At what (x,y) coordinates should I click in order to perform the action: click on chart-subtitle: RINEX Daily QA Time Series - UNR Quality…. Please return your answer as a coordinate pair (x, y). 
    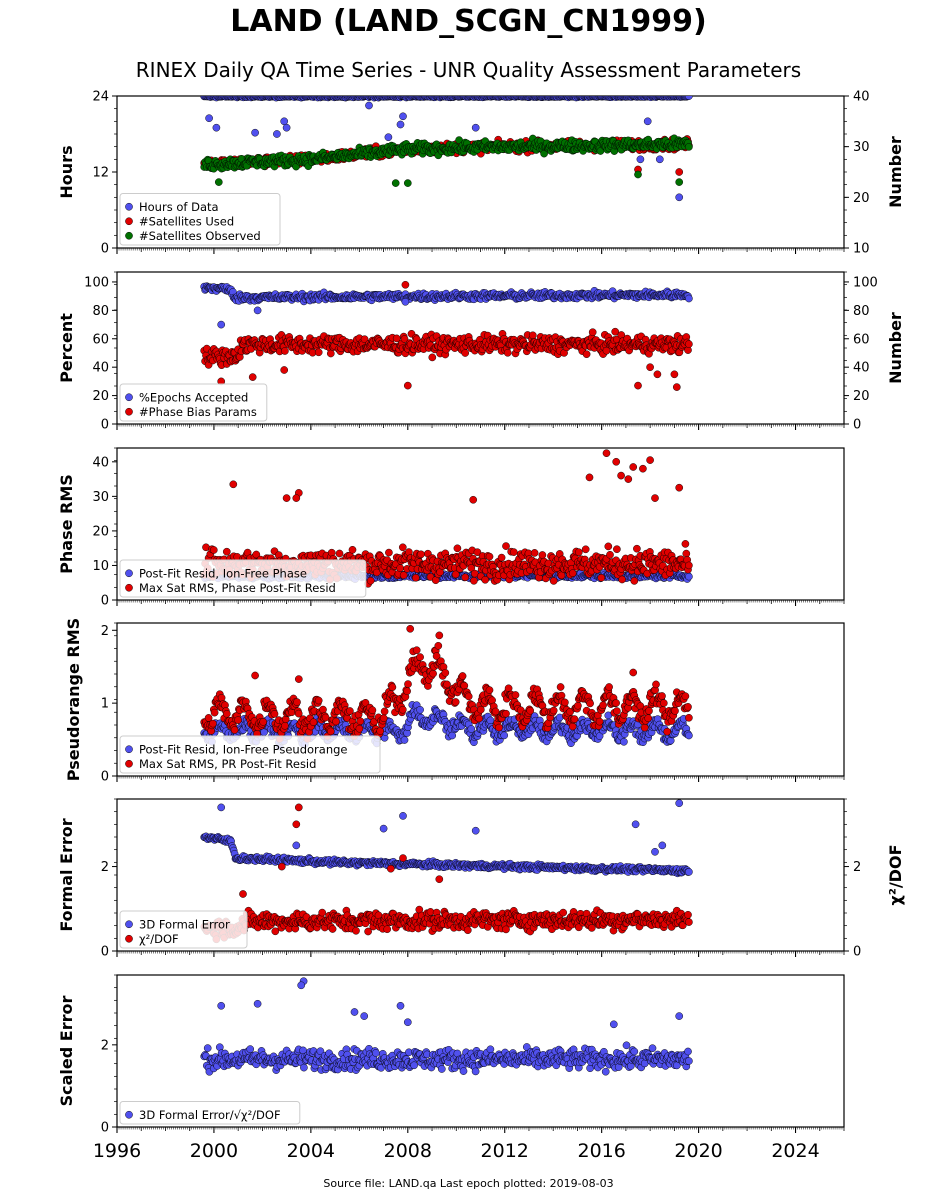
    Looking at the image, I should click on (468, 70).